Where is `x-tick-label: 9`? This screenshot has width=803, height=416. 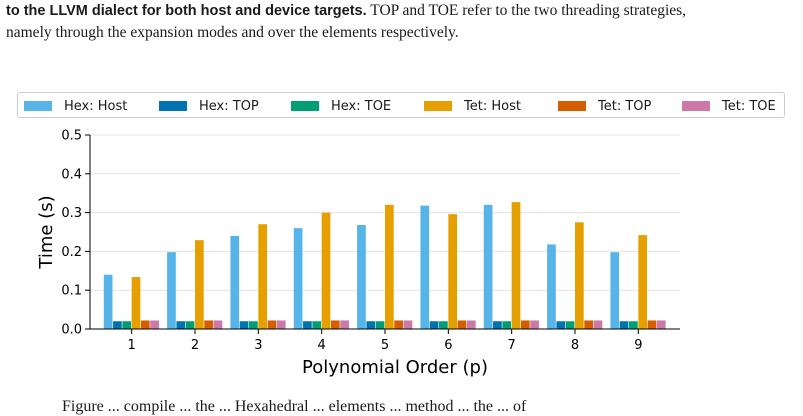 x-tick-label: 9 is located at coordinates (638, 345).